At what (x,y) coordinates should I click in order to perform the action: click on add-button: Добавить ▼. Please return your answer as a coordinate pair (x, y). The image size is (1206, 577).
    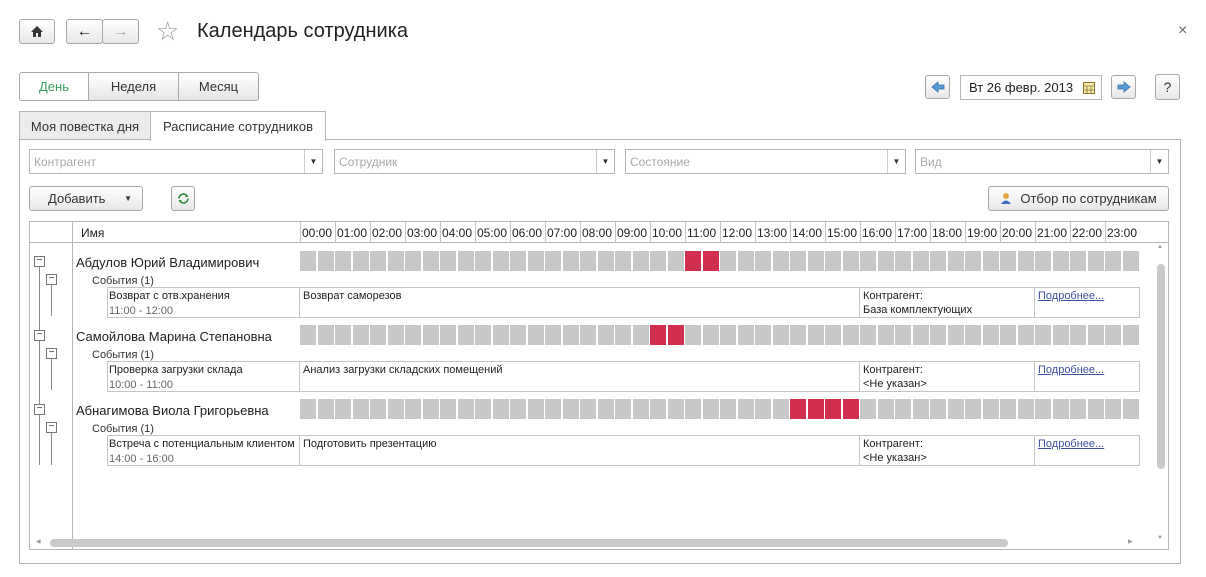
    Looking at the image, I should click on (86, 198).